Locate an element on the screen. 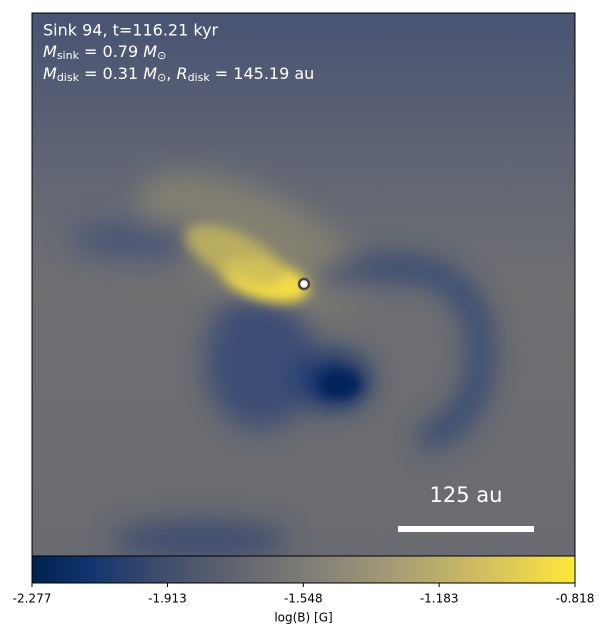 The height and width of the screenshot is (640, 606). scale-bar-label: 125 au is located at coordinates (466, 495).